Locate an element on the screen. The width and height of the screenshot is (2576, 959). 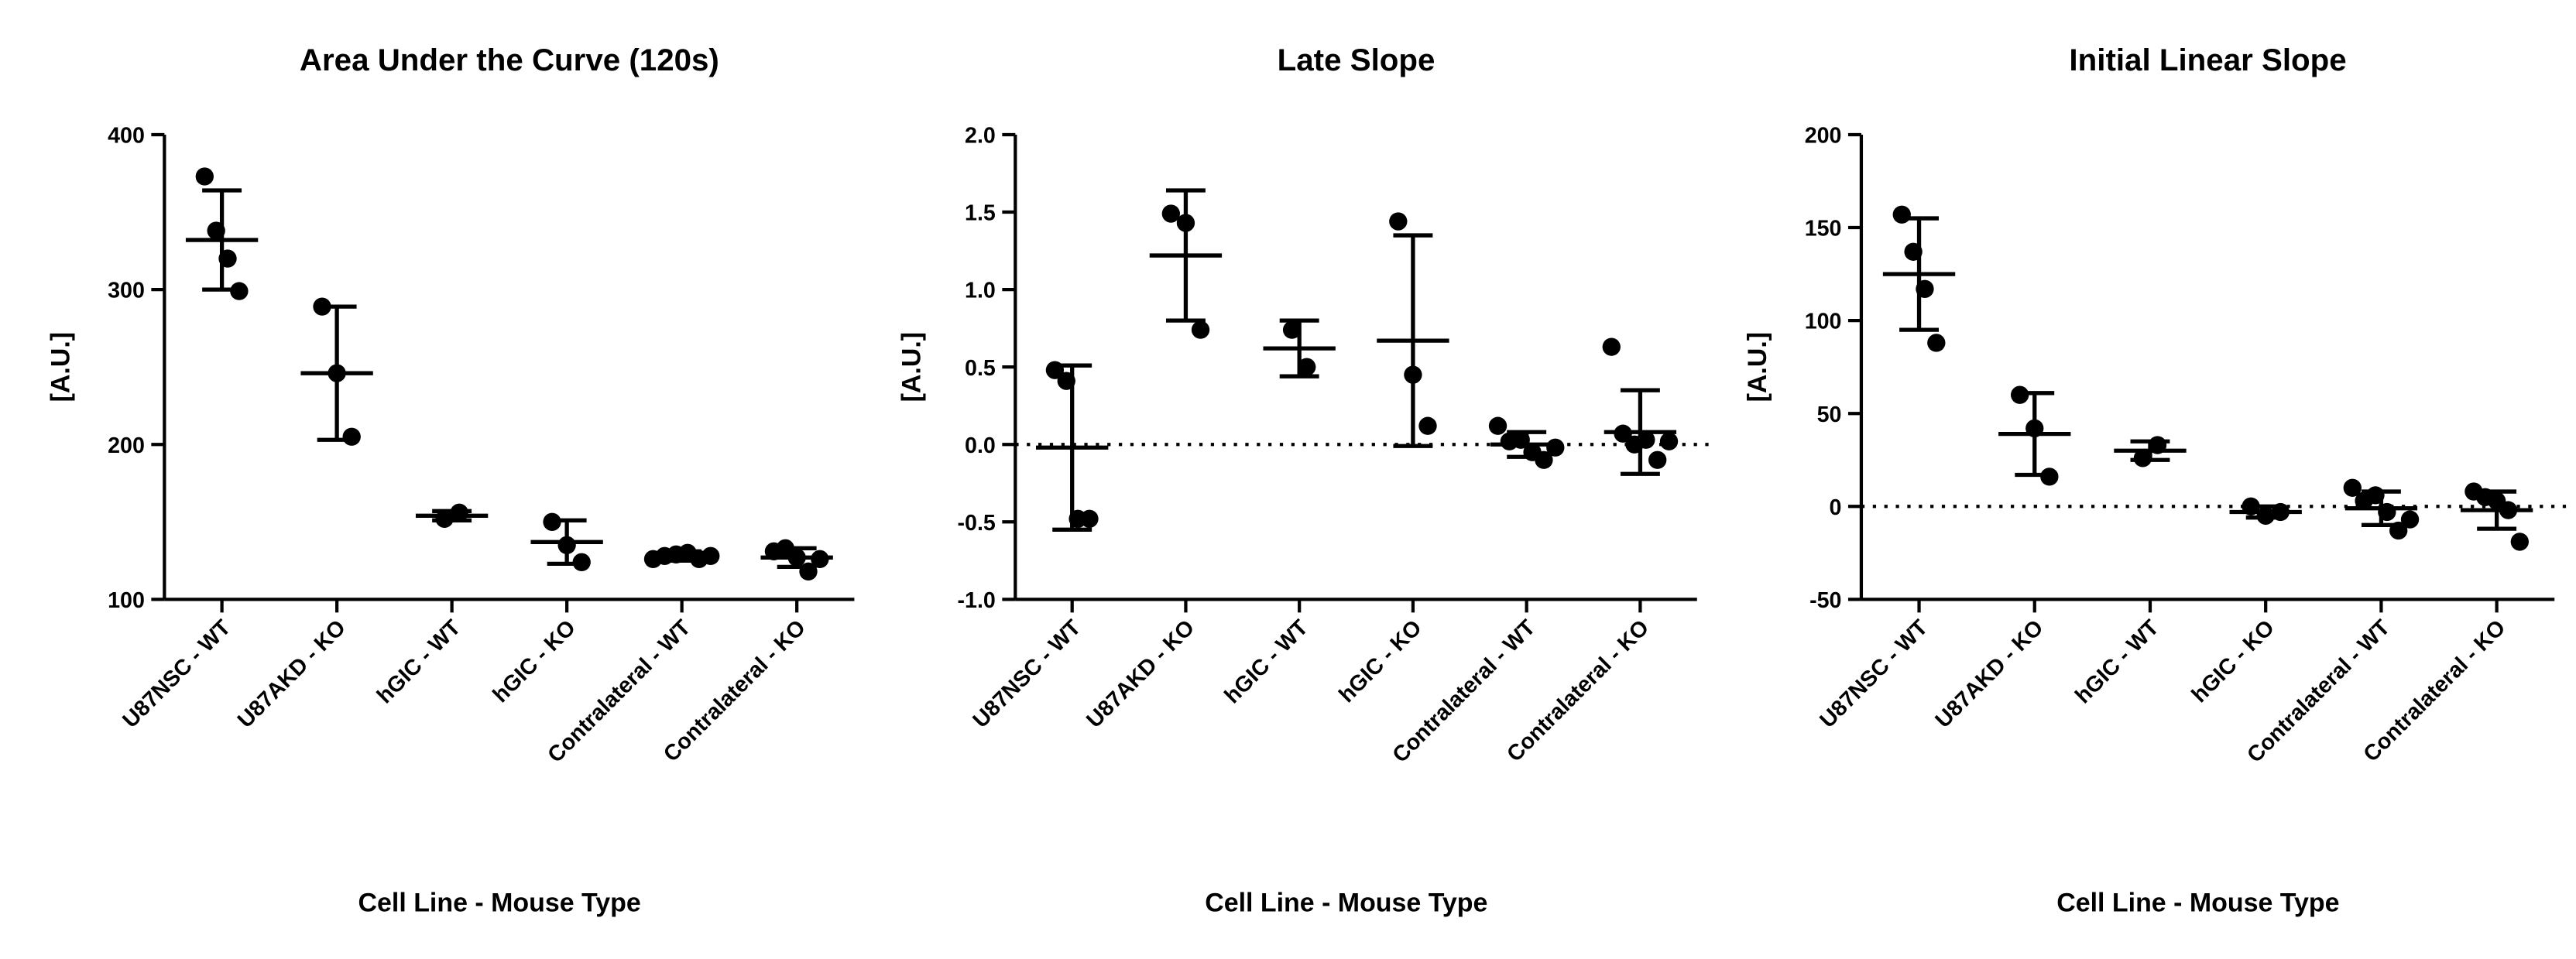
y-tick-label: 0 is located at coordinates (1836, 508).